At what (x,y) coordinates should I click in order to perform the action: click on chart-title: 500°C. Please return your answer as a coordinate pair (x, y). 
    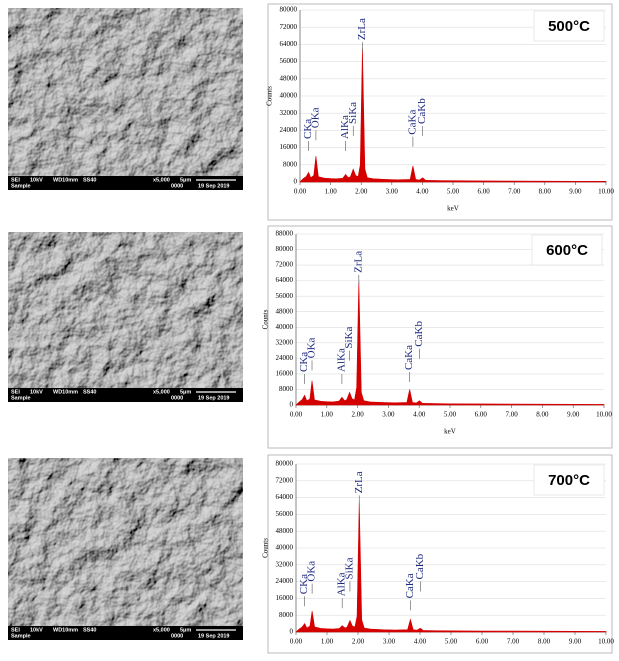
    Looking at the image, I should click on (569, 26).